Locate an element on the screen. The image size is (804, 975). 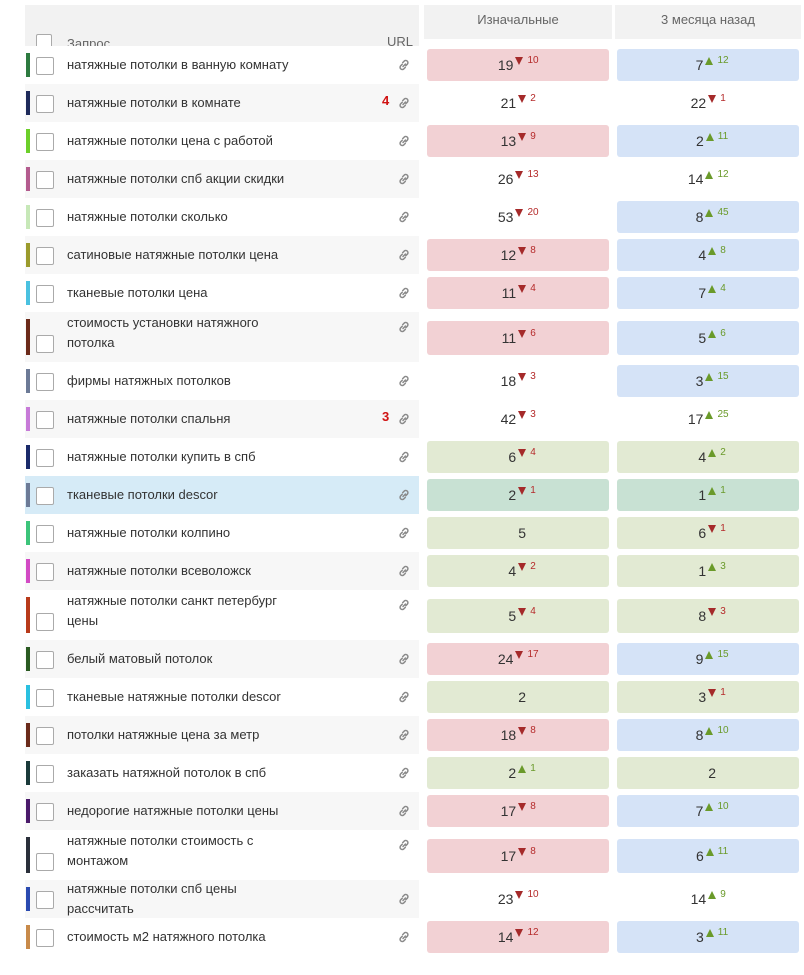
position-cell: 13 9 is located at coordinates (518, 141).